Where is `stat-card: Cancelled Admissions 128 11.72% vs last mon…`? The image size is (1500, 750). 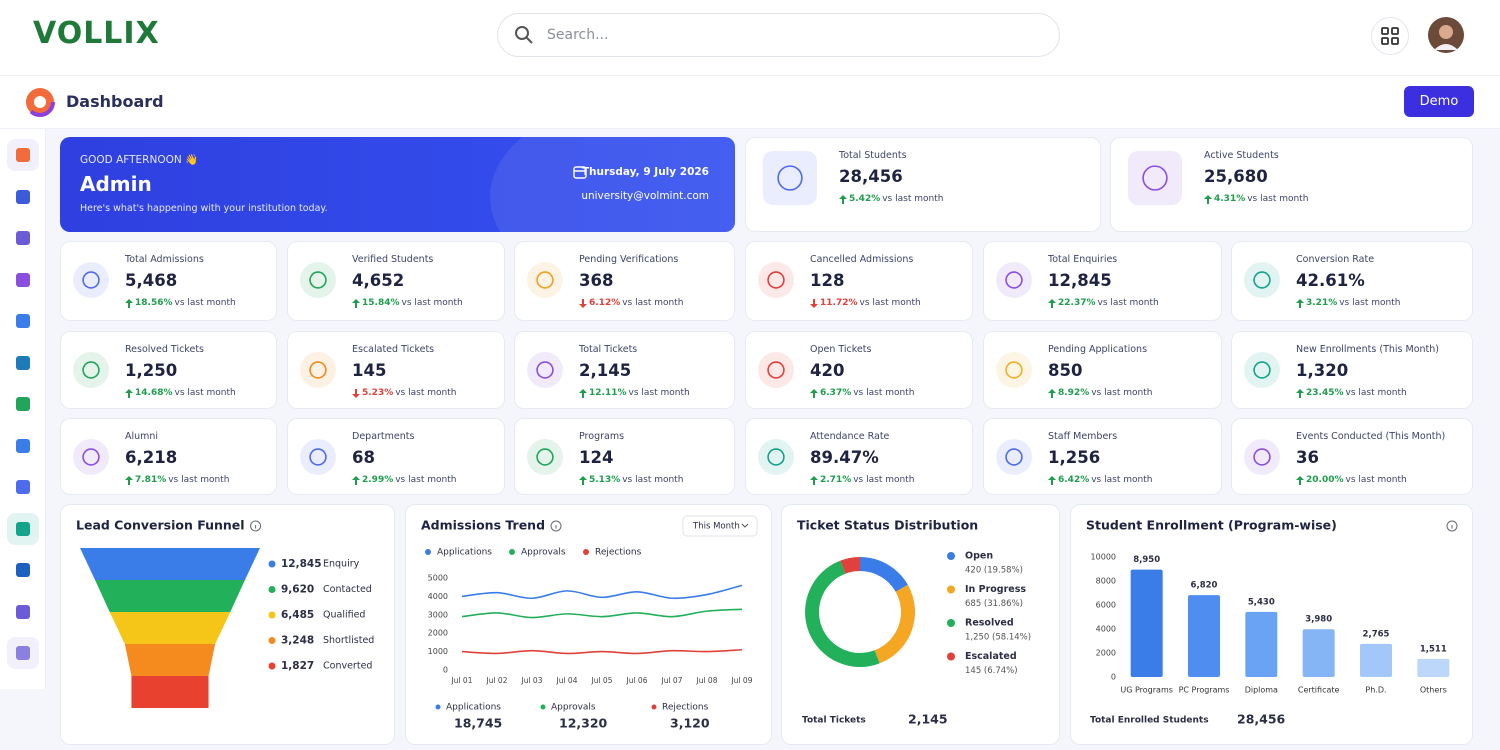 stat-card: Cancelled Admissions 128 11.72% vs last mon… is located at coordinates (859, 281).